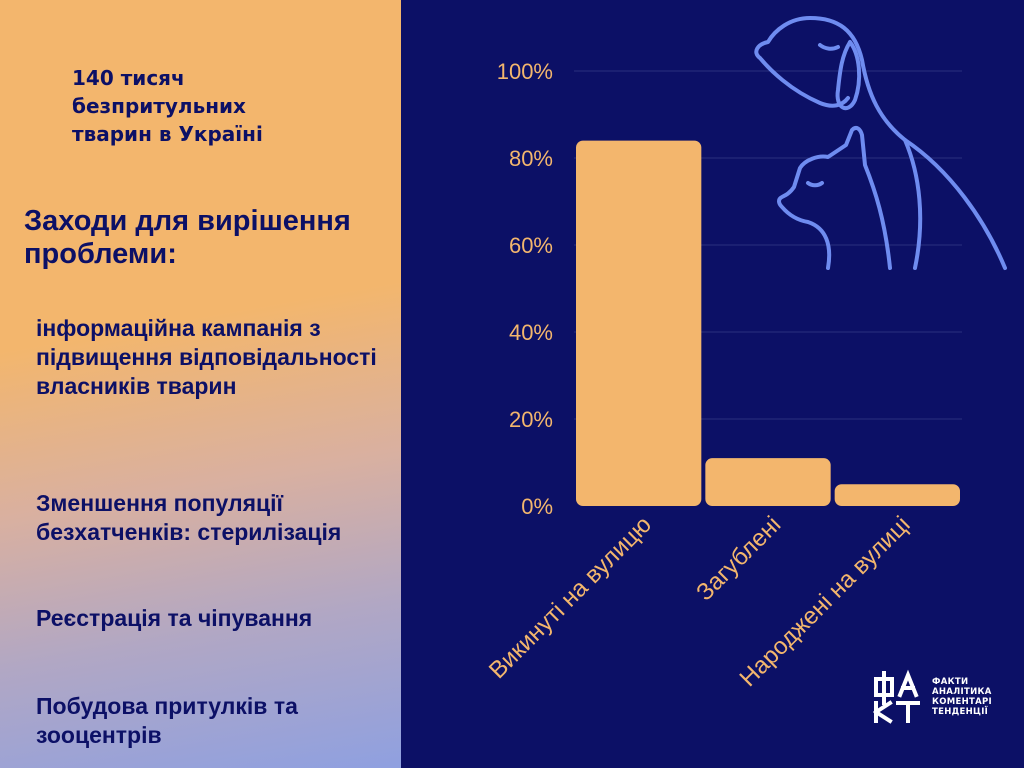  I want to click on logo-line: ФАКТИ, so click(950, 682).